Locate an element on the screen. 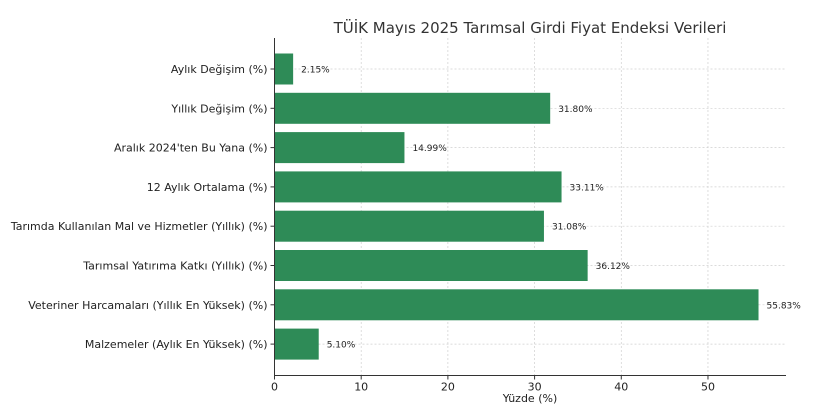 This screenshot has width=820, height=416. y-tick-label: Aylık Değişim (%) is located at coordinates (219, 69).